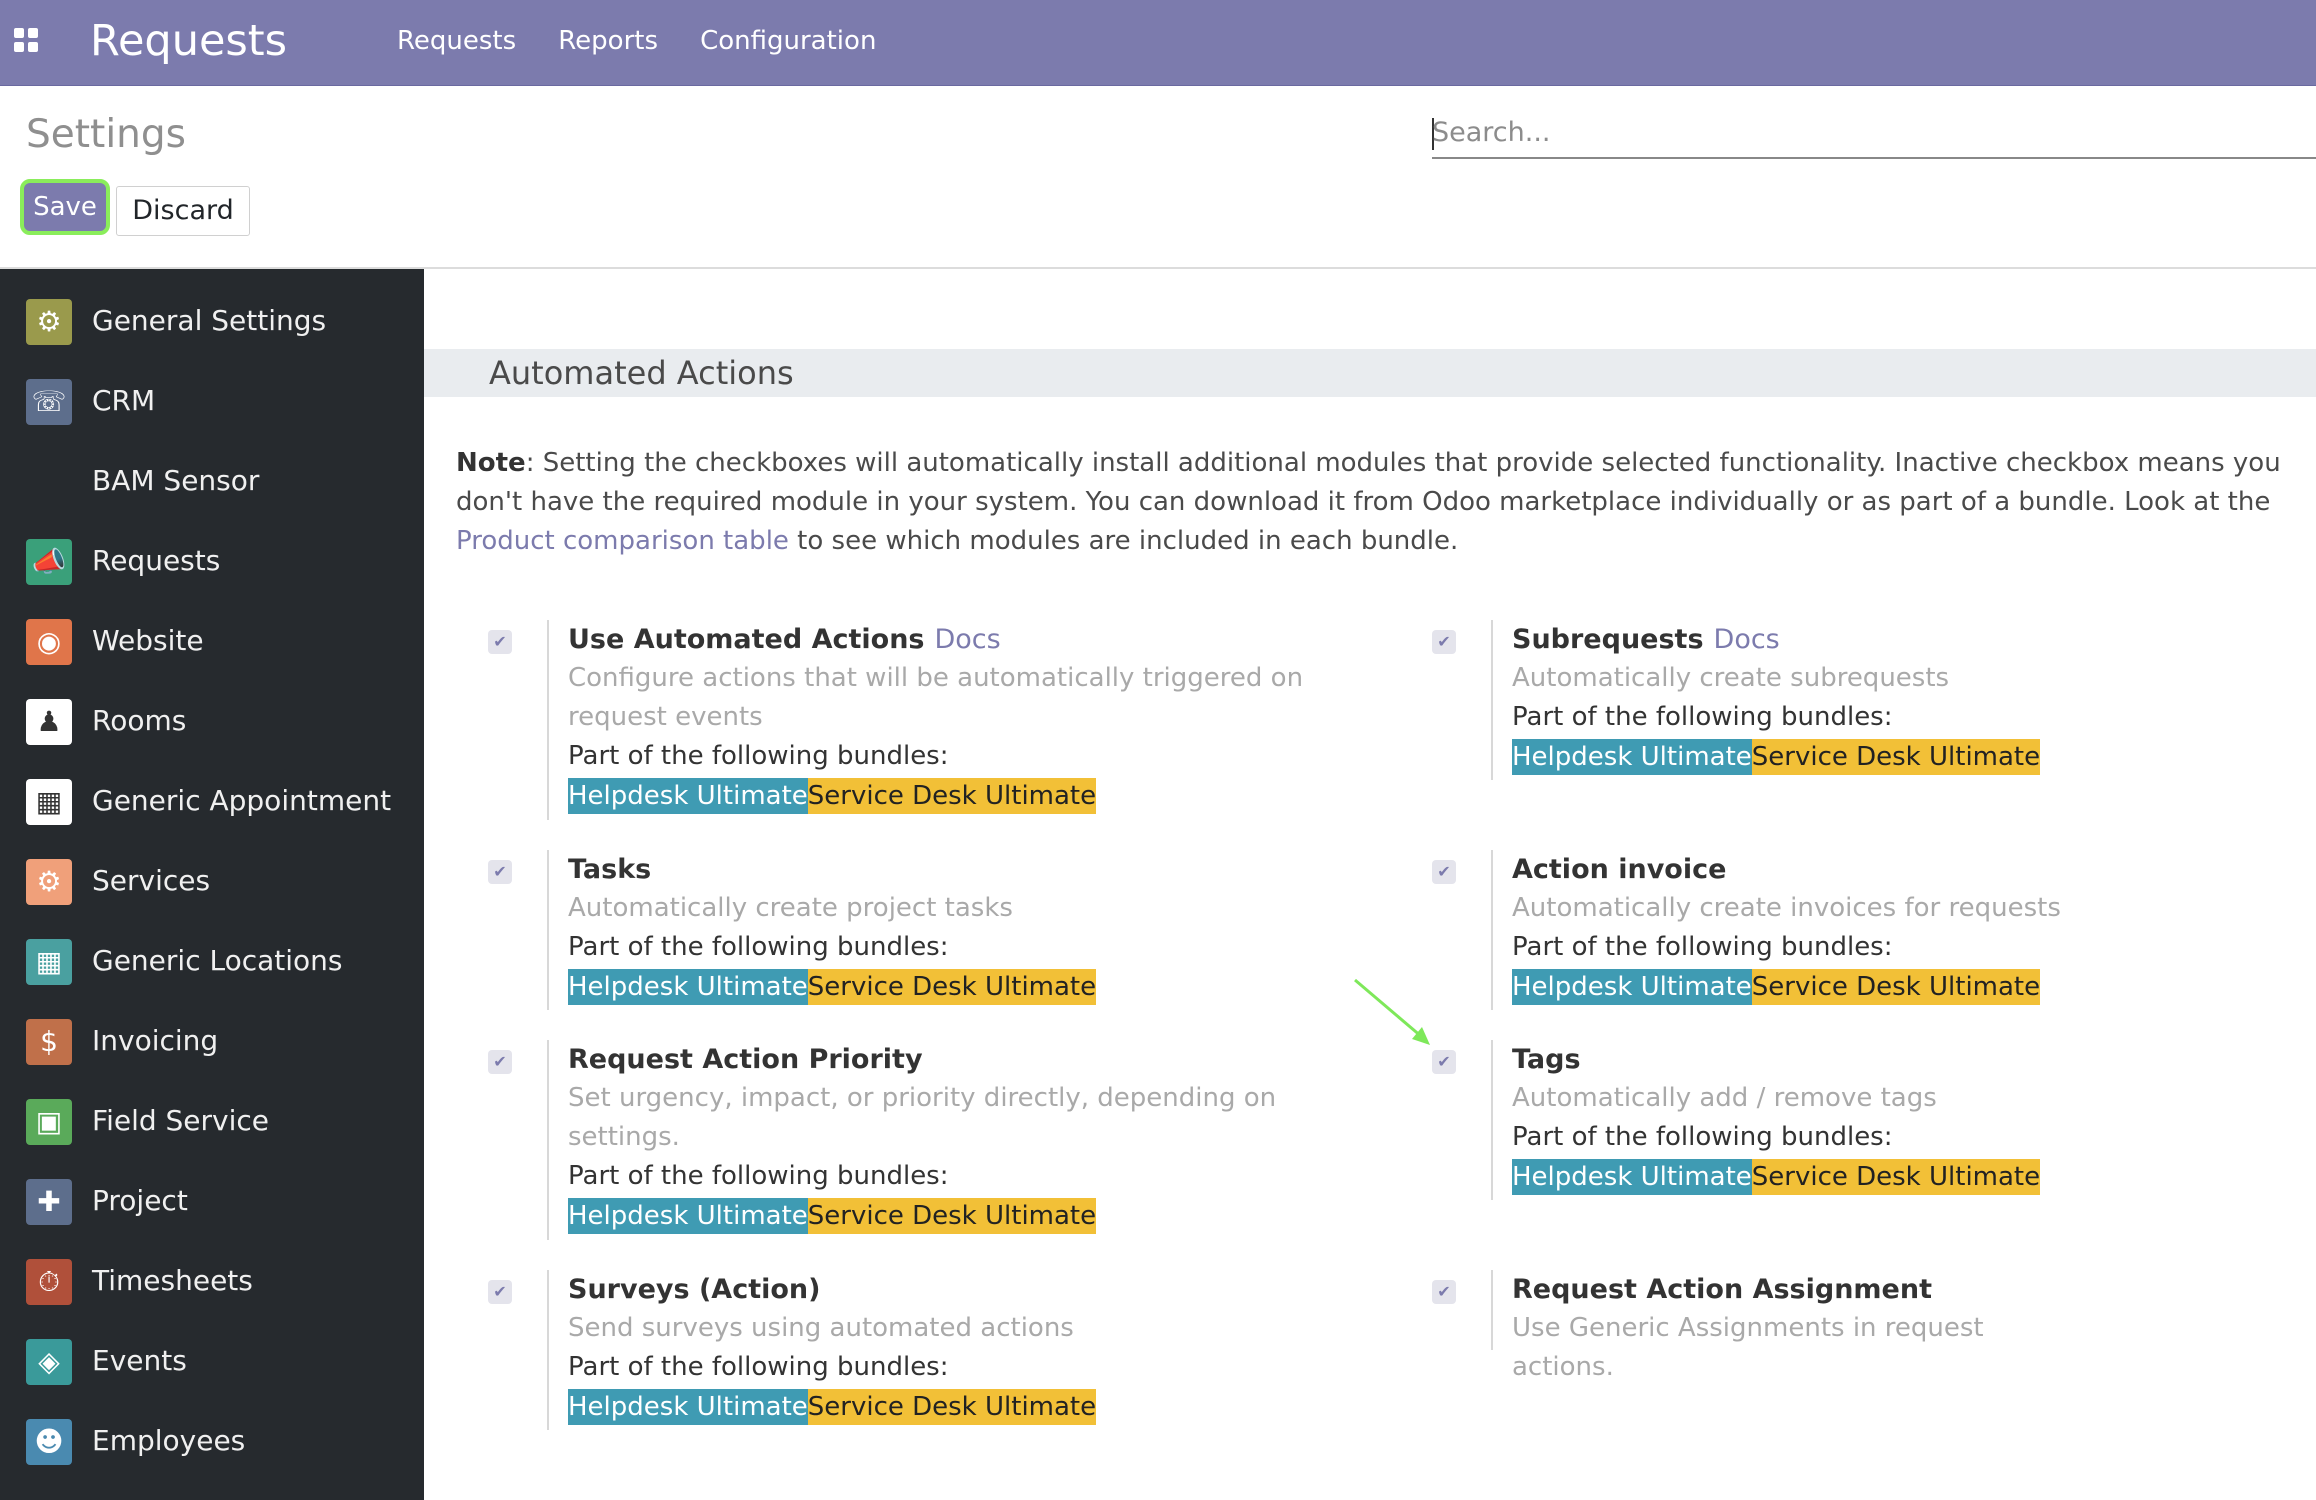 The image size is (2316, 1500). Describe the element at coordinates (49, 1282) in the screenshot. I see `stopwatch-icon: ⏱` at that location.